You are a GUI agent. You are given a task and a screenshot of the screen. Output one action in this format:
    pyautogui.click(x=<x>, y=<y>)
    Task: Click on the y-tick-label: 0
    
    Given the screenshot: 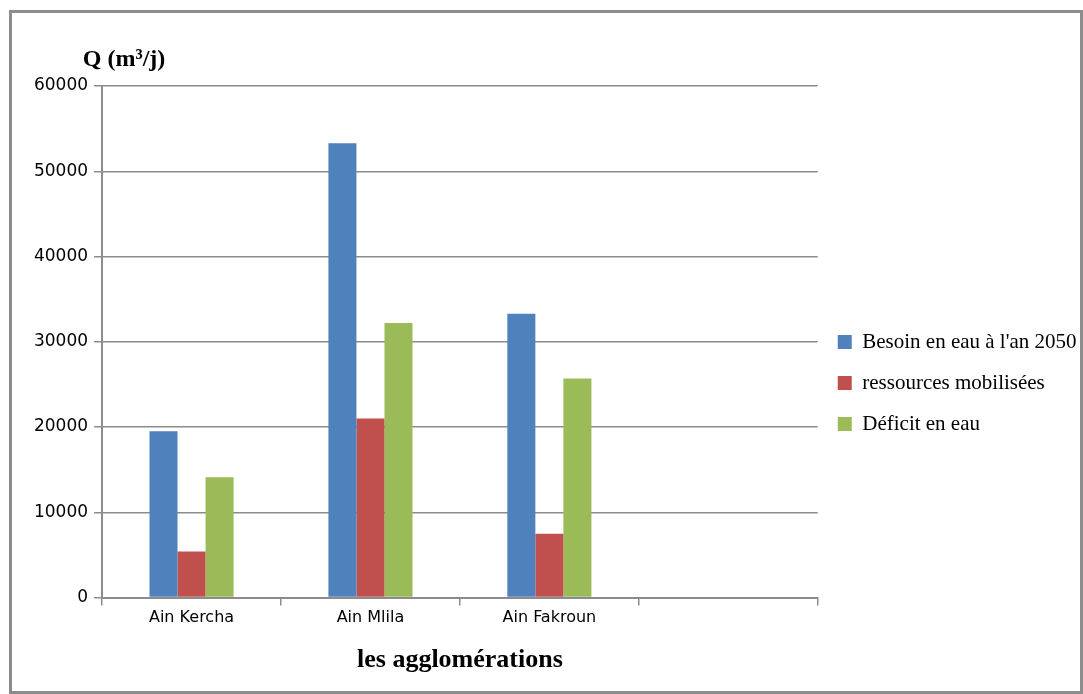 What is the action you would take?
    pyautogui.click(x=83, y=596)
    